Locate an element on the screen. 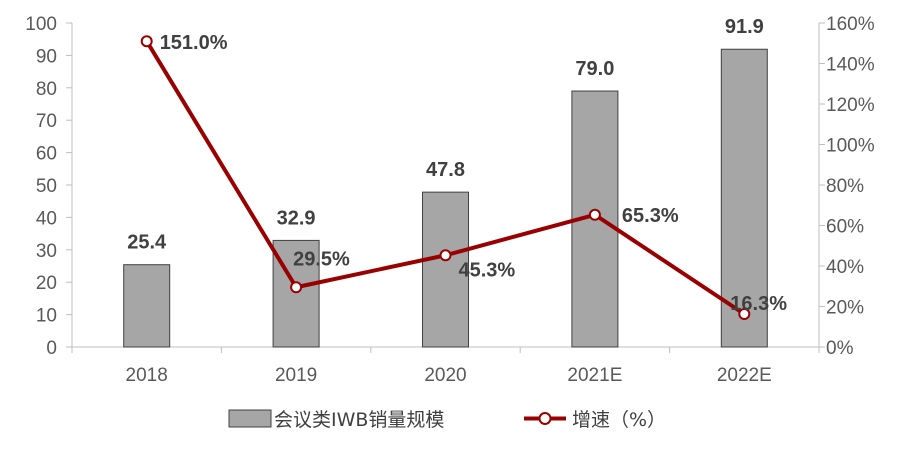 This screenshot has height=451, width=904. legend-label-bars: 会议类IWB销量规模 is located at coordinates (359, 420).